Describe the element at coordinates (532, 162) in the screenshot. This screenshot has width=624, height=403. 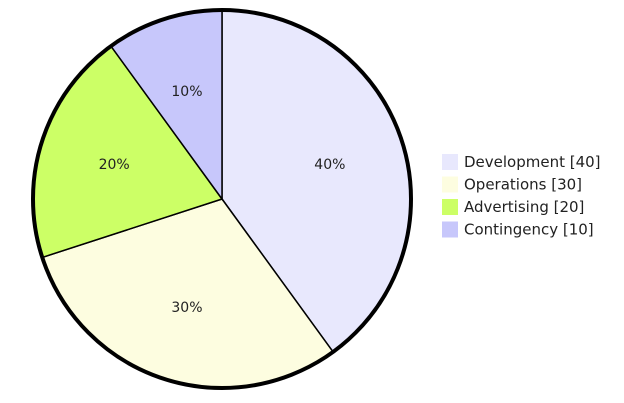
I see `legend-label-development: Development [40]` at that location.